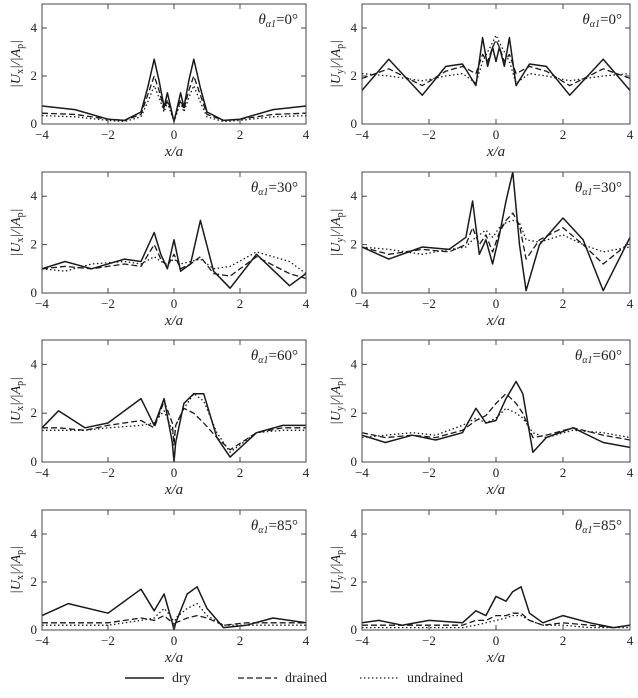 The width and height of the screenshot is (638, 698). I want to click on panel-row2-left: −4 −2 0 2 4 0 2 4 x/a |Ux|/|Ap| θα1=30°, so click(159, 250).